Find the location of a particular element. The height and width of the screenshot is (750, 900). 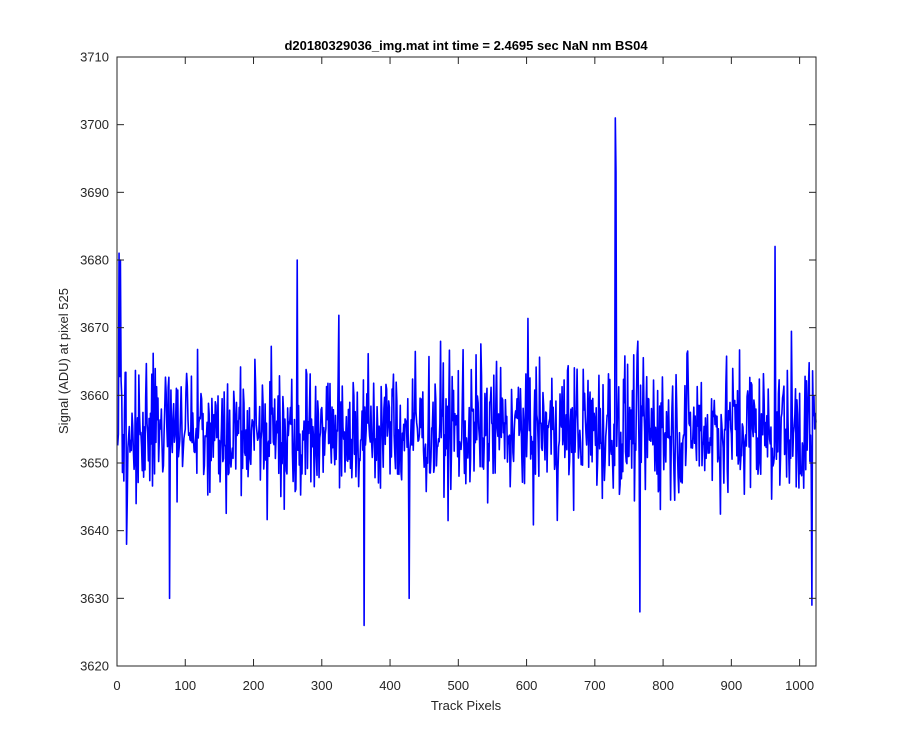

y-tick-label: 3690 is located at coordinates (94, 192).